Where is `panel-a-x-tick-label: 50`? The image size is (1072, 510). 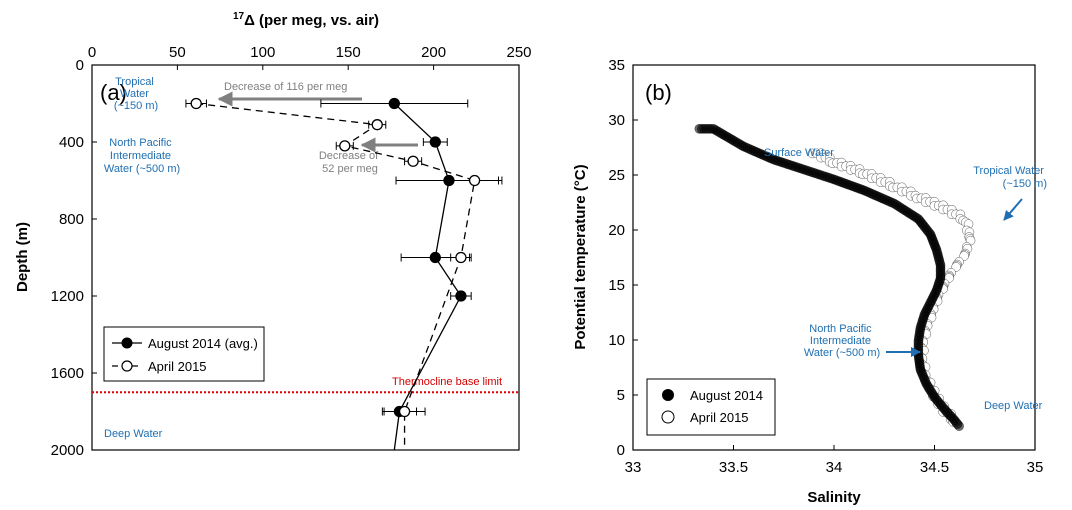
panel-a-x-tick-label: 50 is located at coordinates (177, 52).